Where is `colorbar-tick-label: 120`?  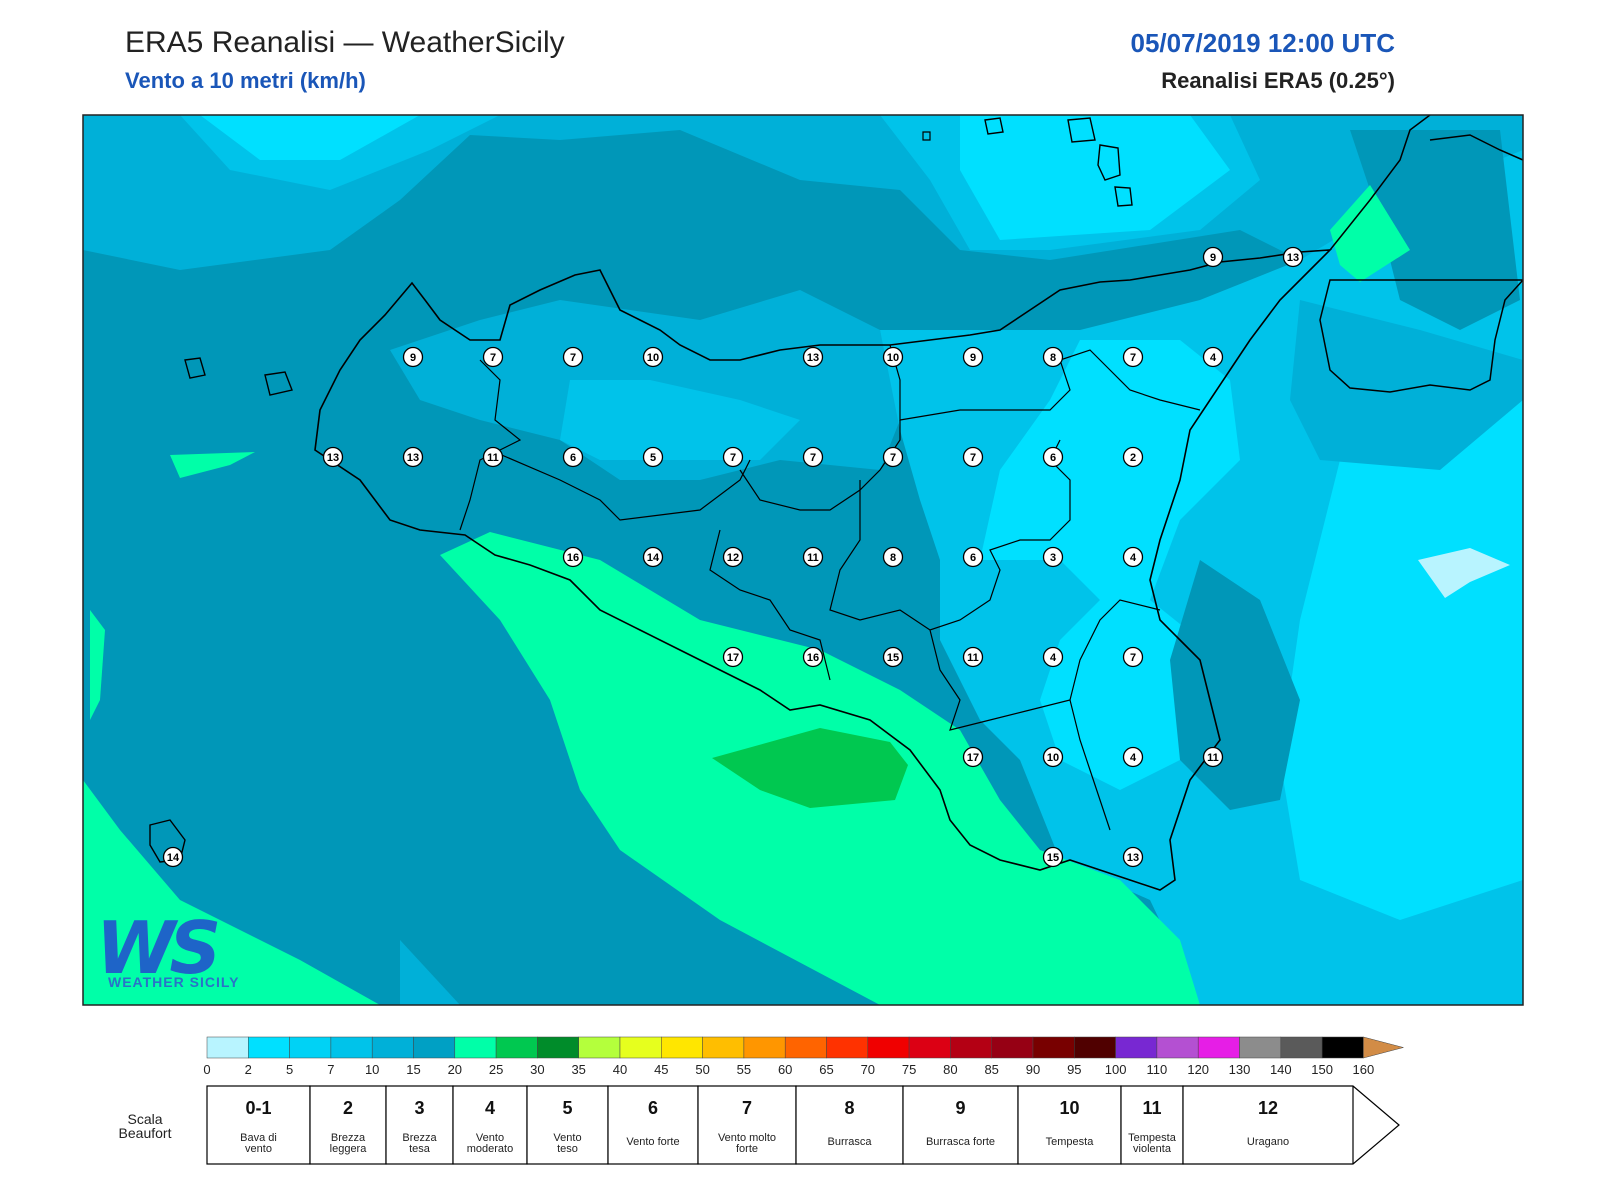
colorbar-tick-label: 120 is located at coordinates (1198, 1069).